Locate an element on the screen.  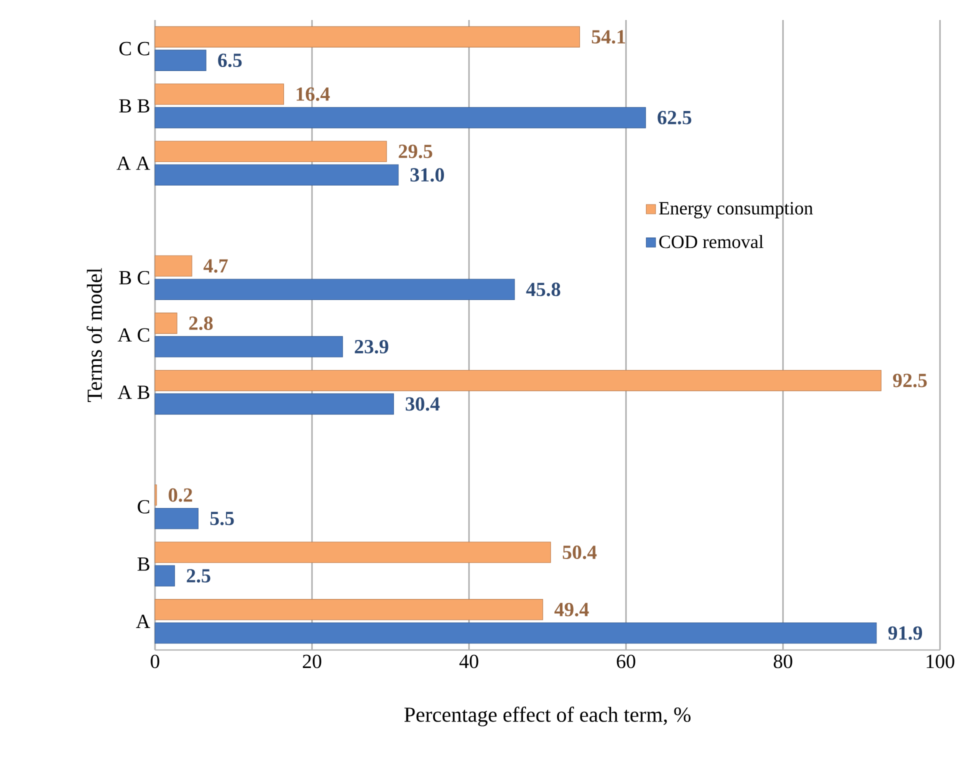
data-label: 4.7 is located at coordinates (216, 266).